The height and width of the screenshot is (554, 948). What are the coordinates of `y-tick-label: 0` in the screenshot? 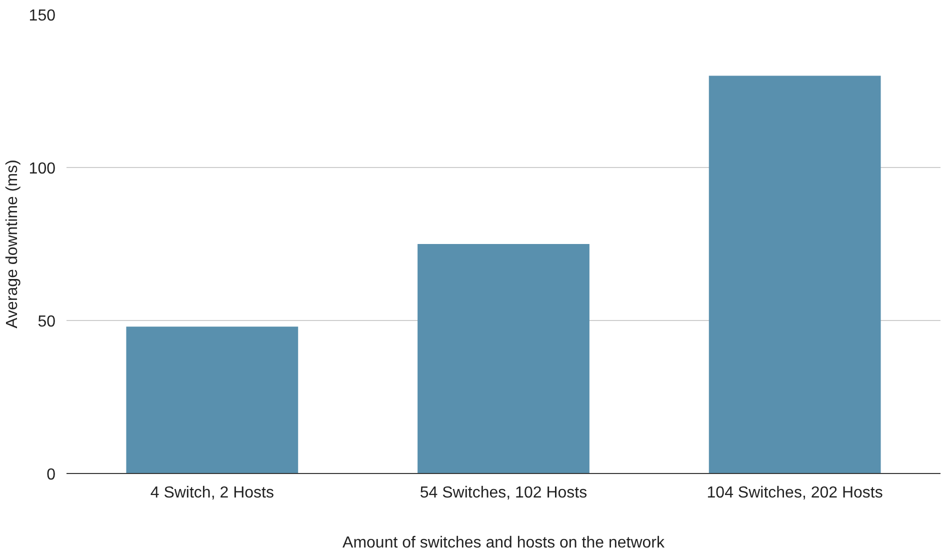 It's located at (51, 475).